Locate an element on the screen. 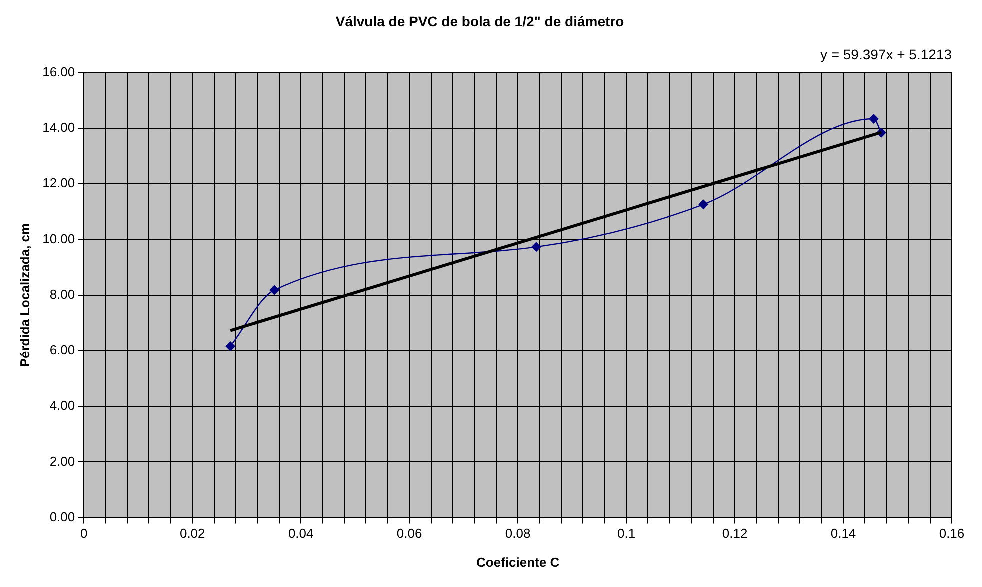 This screenshot has height=587, width=982. chart-title: Válvula de PVC de bola de 1/2" de diámetro is located at coordinates (480, 21).